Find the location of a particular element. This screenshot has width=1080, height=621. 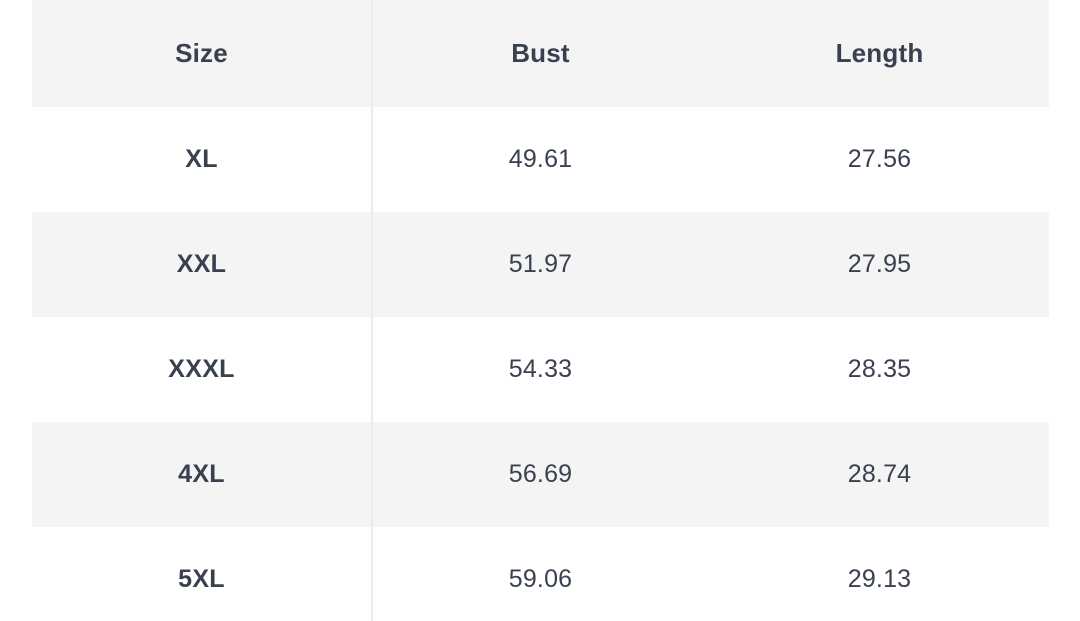

cell-bust: 51.97 is located at coordinates (540, 264).